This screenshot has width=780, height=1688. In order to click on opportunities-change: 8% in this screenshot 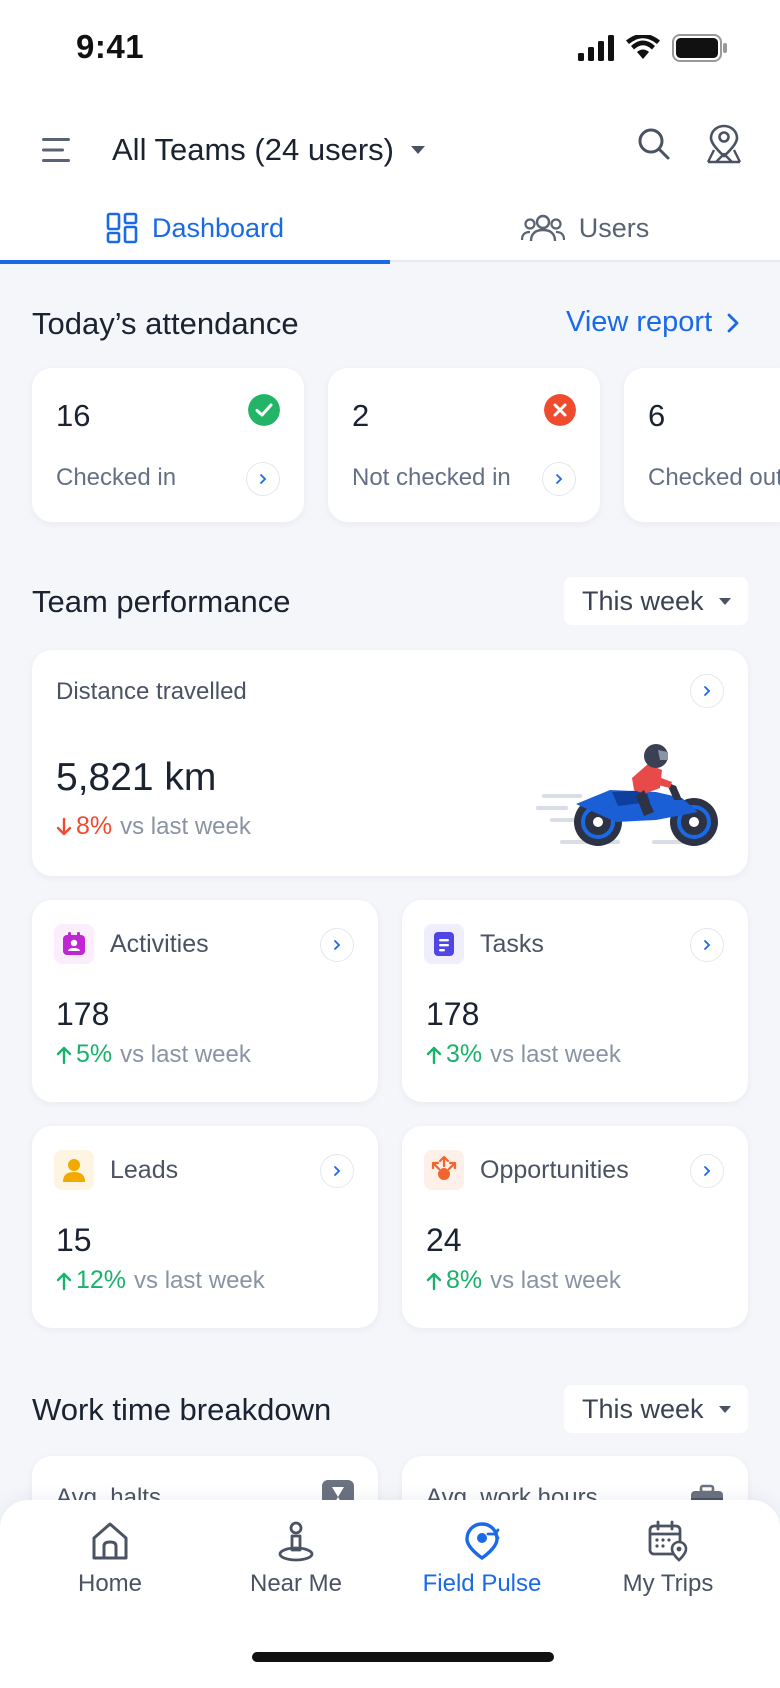, I will do `click(464, 1280)`.